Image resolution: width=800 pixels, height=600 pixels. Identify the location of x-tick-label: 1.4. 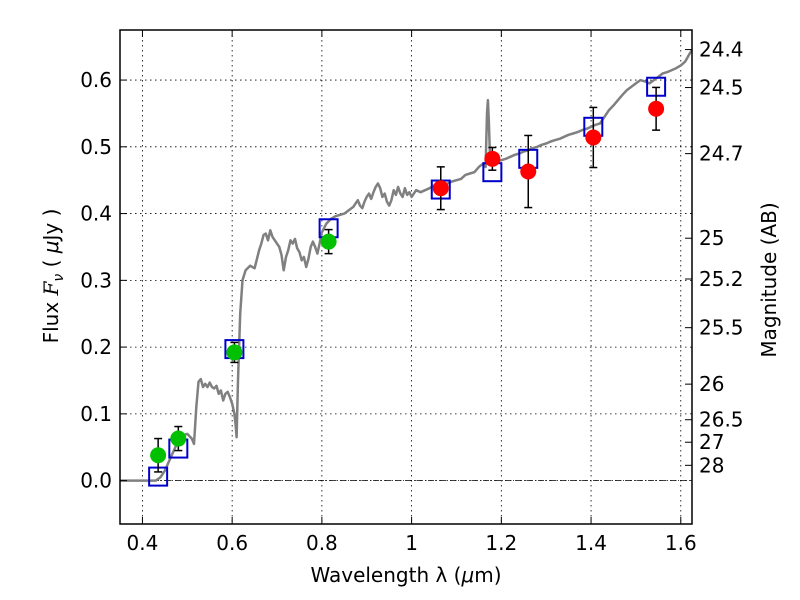
(591, 543).